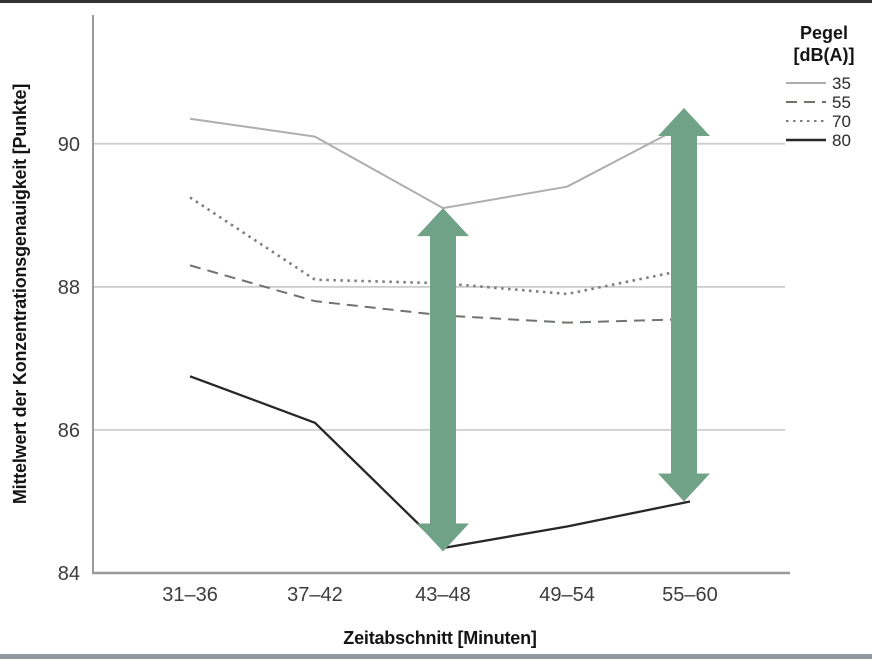 Image resolution: width=872 pixels, height=664 pixels. Describe the element at coordinates (436, 1) in the screenshot. I see `figure-top-rule` at that location.